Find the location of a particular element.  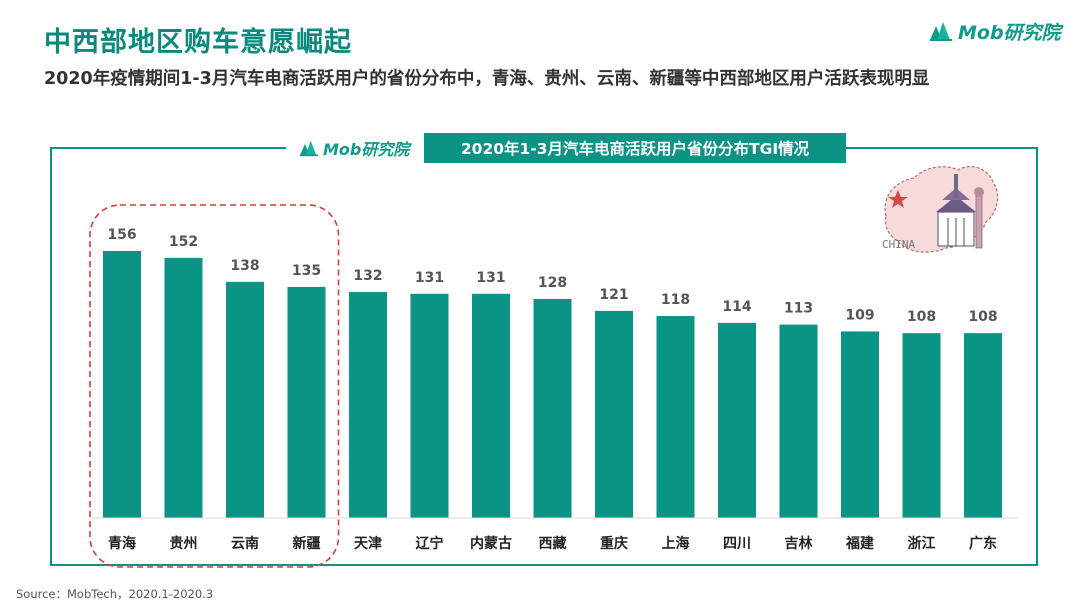

data-label-上海: 118 is located at coordinates (675, 300).